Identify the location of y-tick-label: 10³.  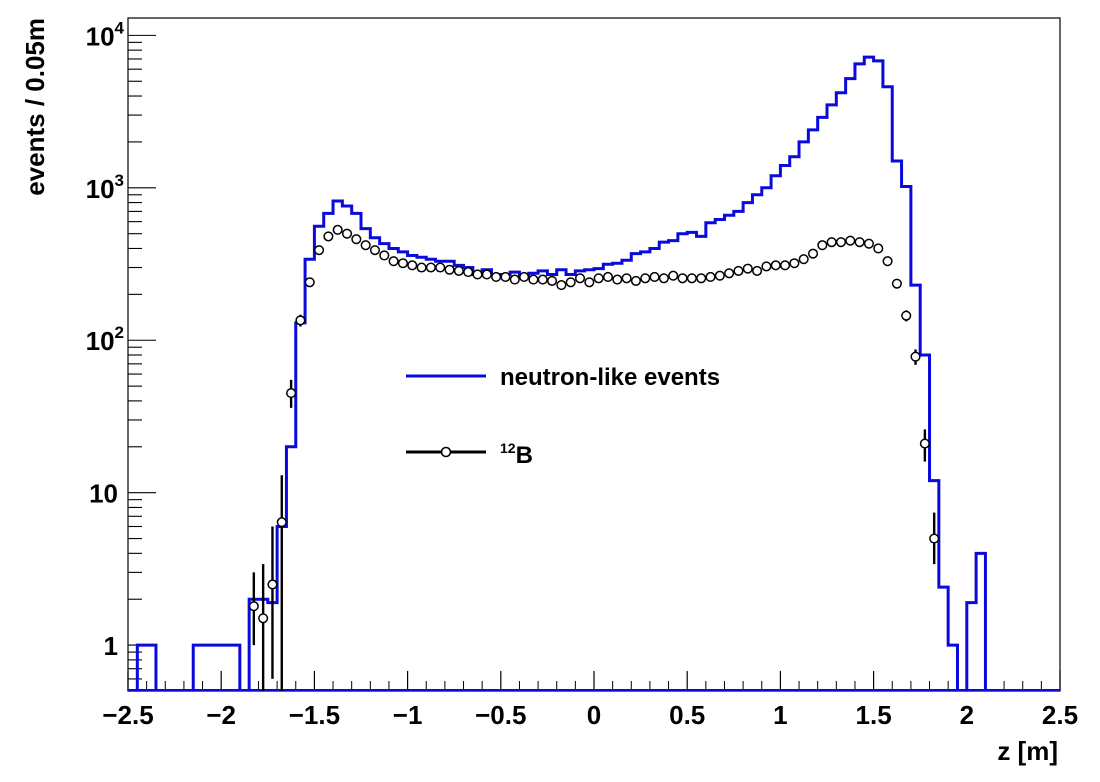
(105, 187).